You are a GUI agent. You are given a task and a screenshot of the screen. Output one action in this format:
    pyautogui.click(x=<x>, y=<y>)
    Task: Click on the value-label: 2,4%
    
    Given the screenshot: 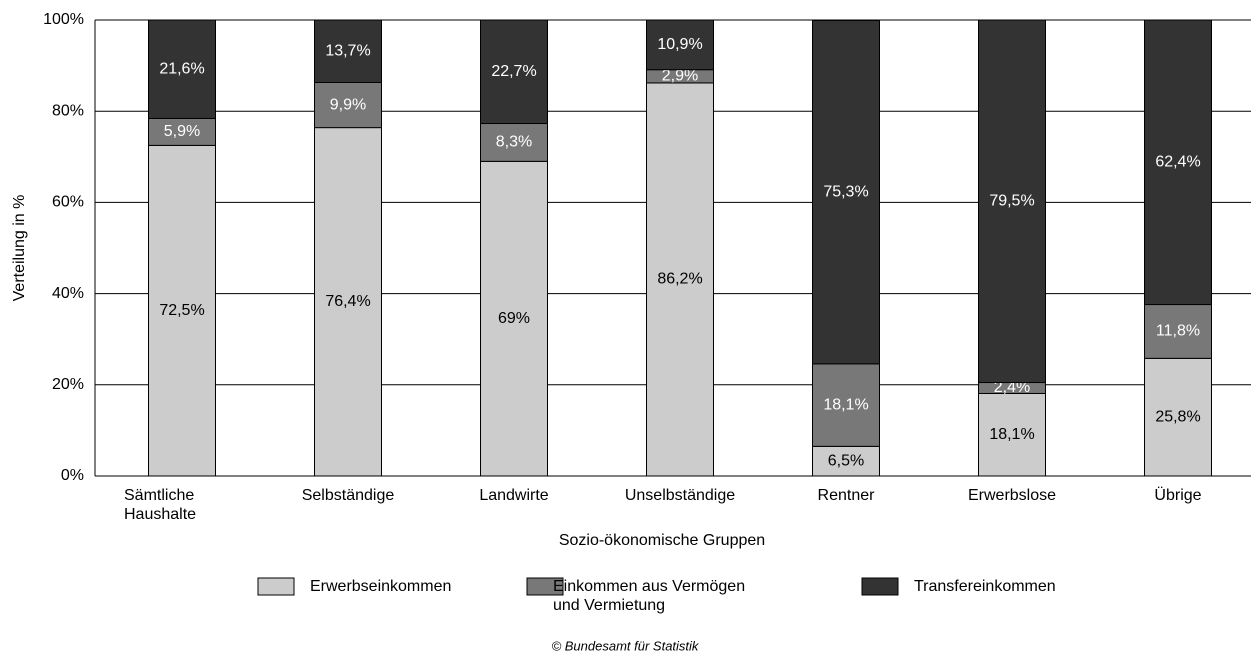 What is the action you would take?
    pyautogui.click(x=1012, y=387)
    